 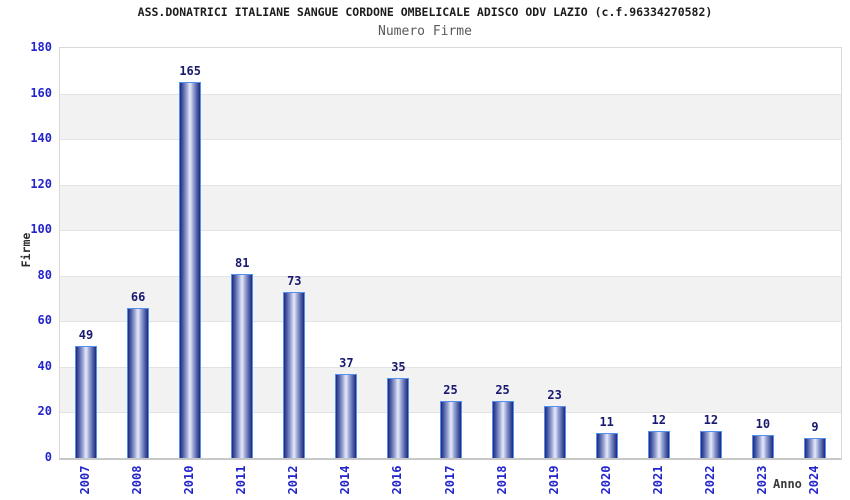 What do you see at coordinates (397, 480) in the screenshot?
I see `x-tick-label: 2016` at bounding box center [397, 480].